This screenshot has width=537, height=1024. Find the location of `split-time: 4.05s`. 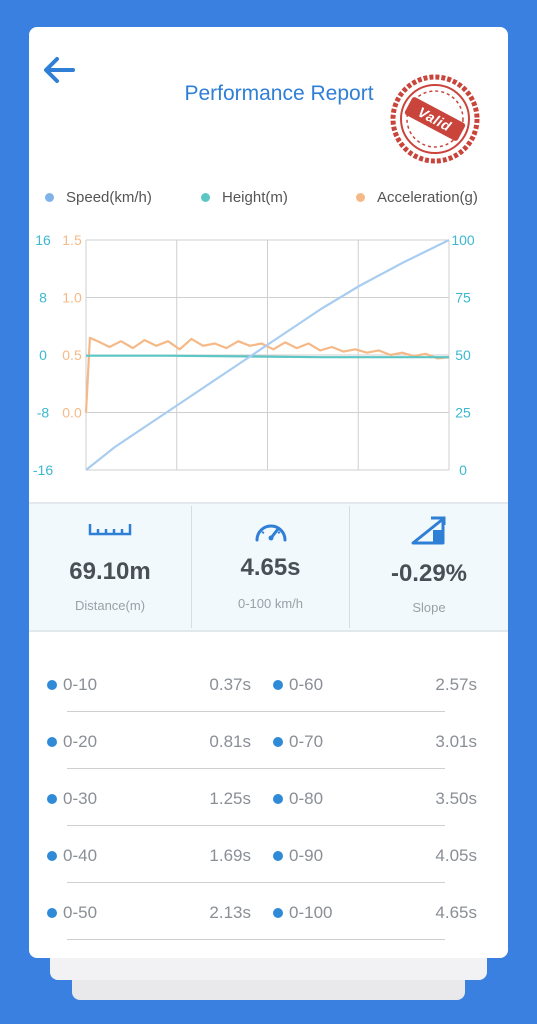

split-time: 4.05s is located at coordinates (456, 855).